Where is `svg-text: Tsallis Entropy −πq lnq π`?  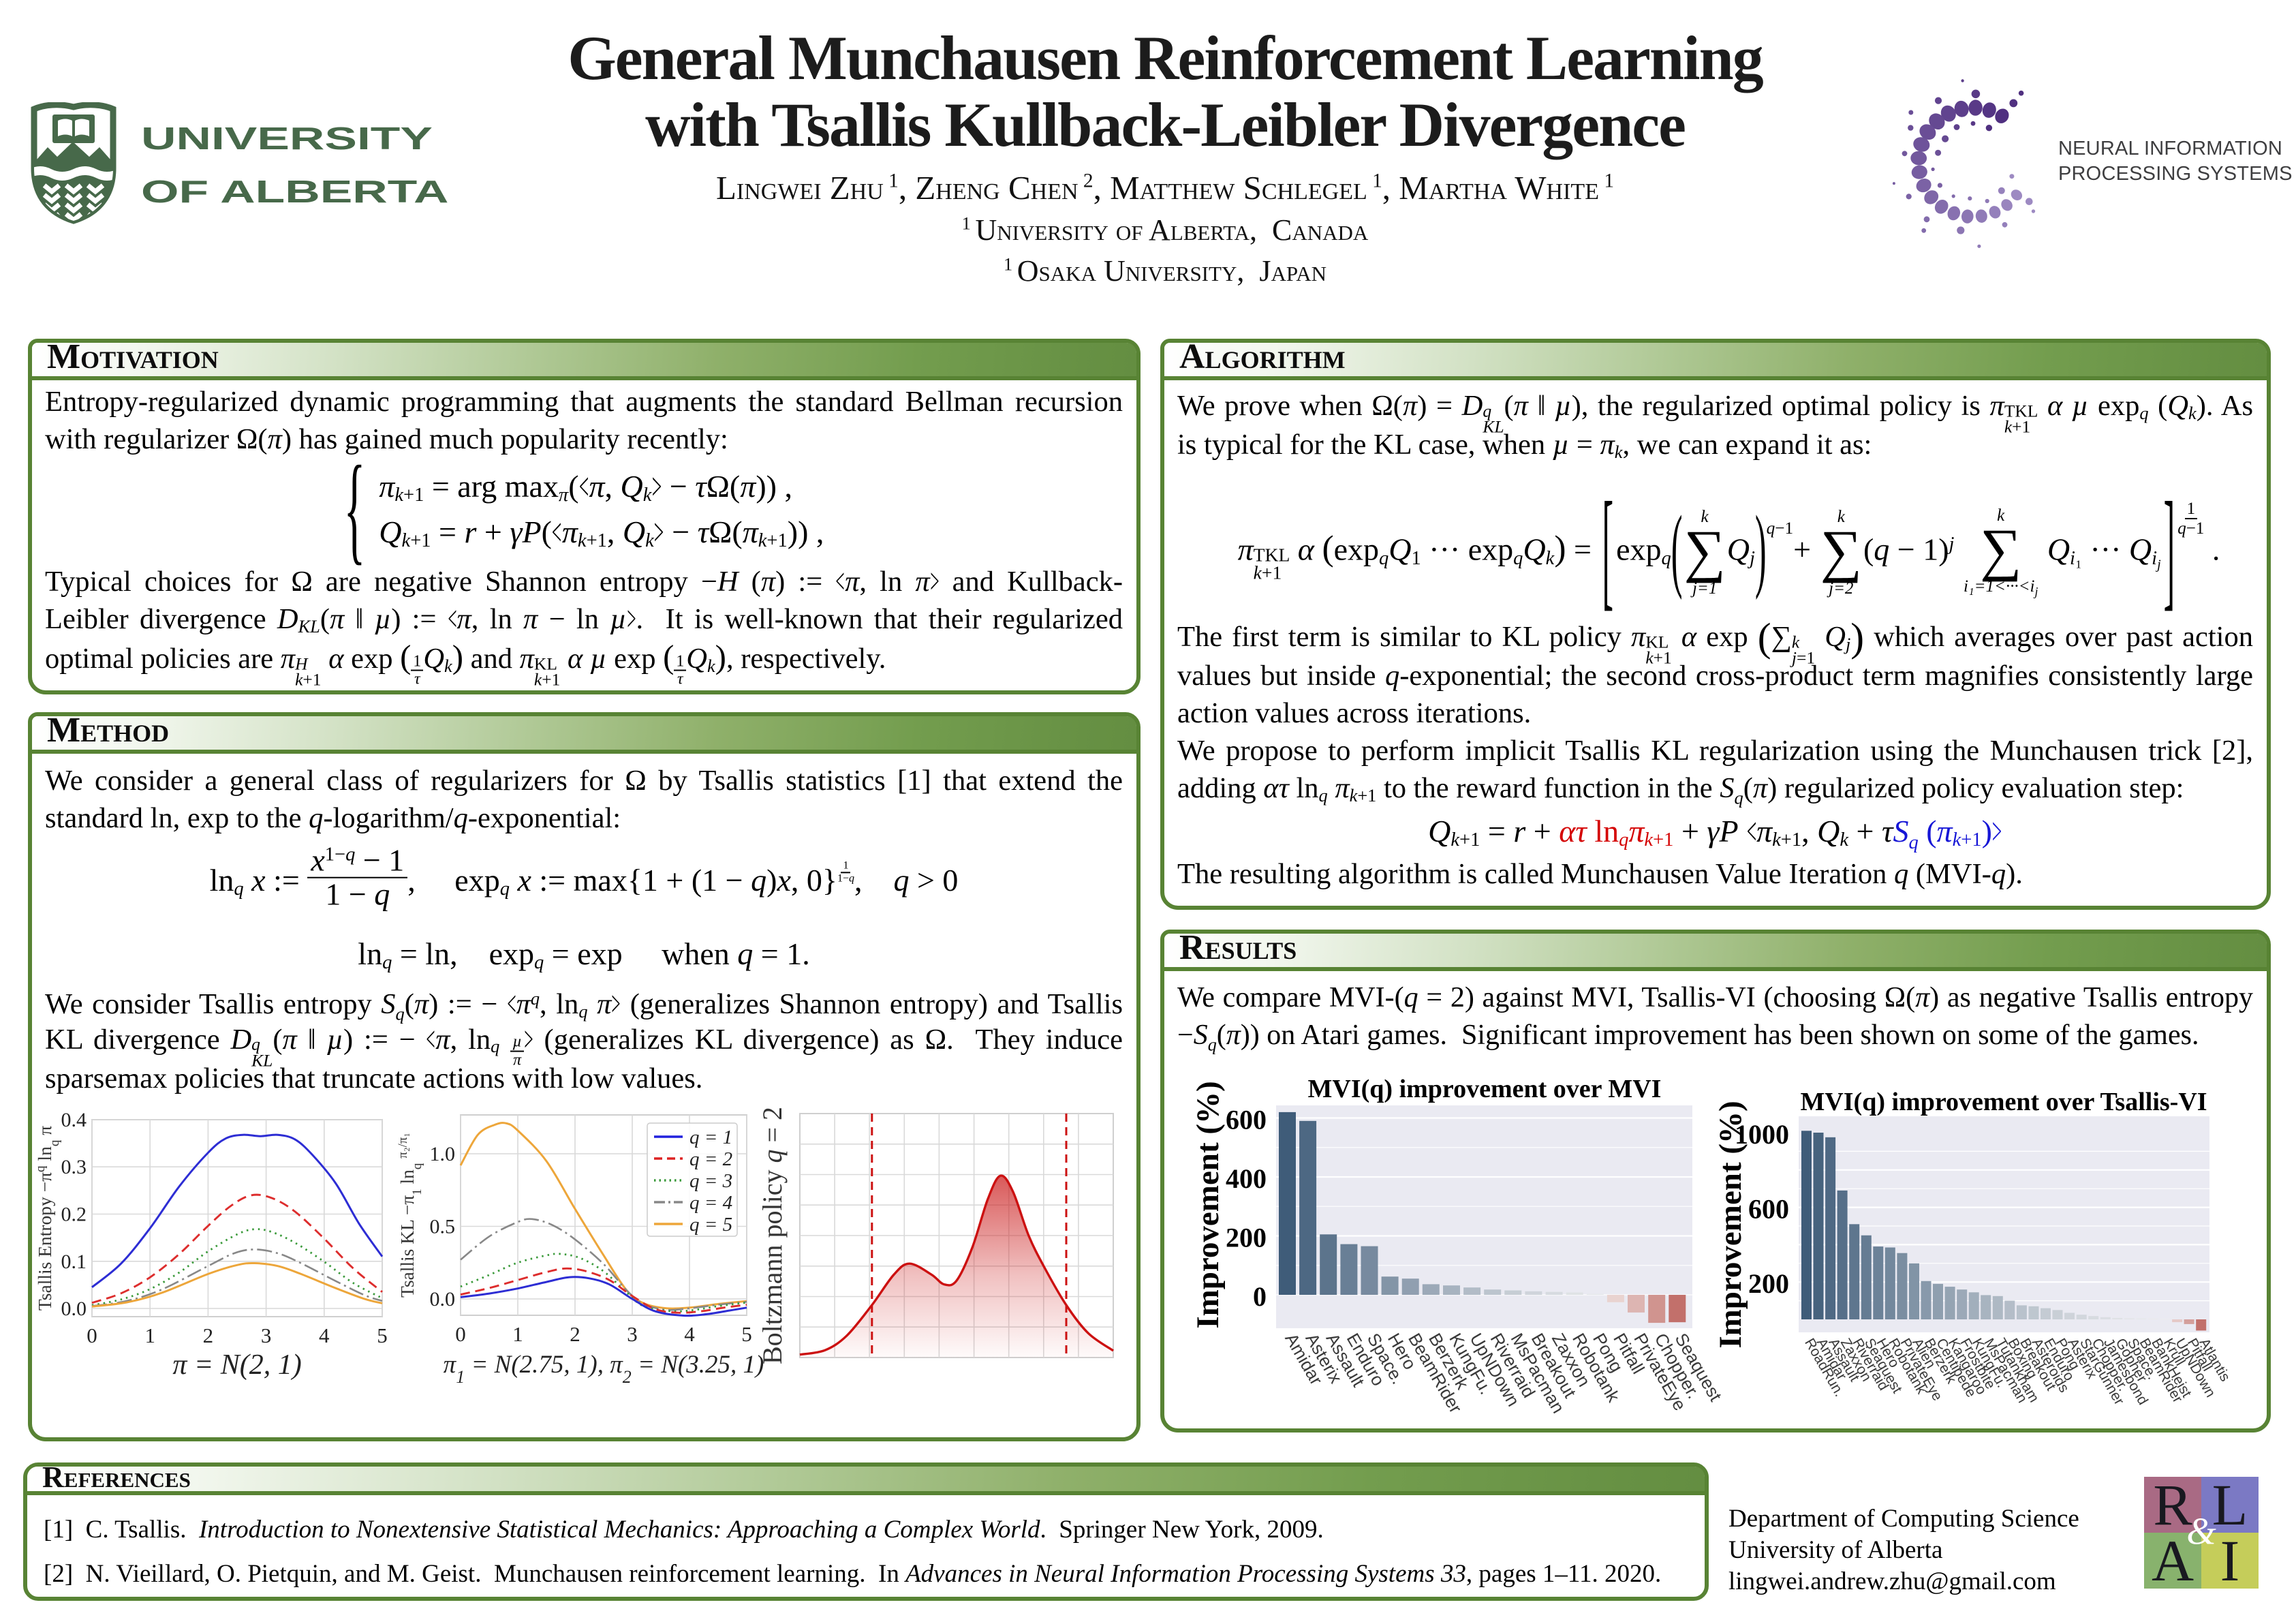
svg-text: Tsallis Entropy −πq lnq π is located at coordinates (47, 1218).